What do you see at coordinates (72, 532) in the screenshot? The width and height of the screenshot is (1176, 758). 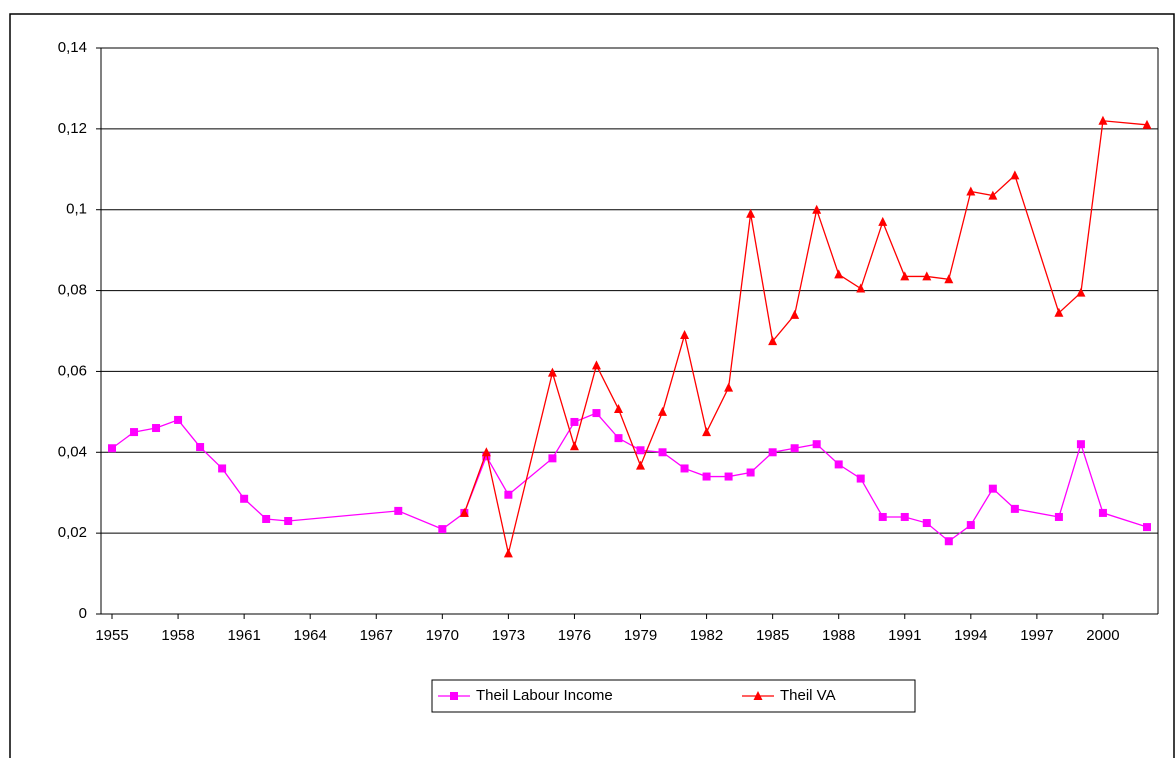 I see `y-tick-label: 0,02` at bounding box center [72, 532].